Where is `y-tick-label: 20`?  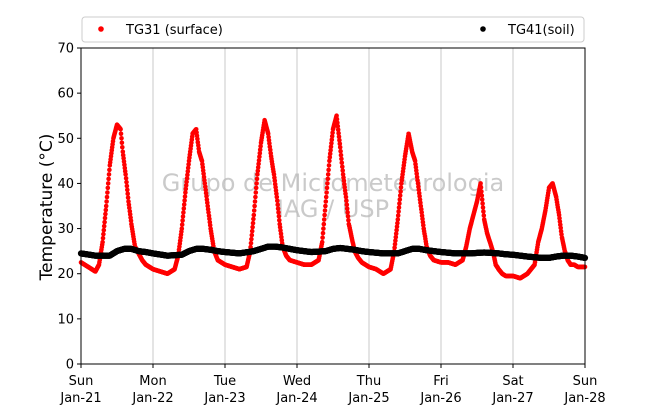
y-tick-label: 20 is located at coordinates (65, 274).